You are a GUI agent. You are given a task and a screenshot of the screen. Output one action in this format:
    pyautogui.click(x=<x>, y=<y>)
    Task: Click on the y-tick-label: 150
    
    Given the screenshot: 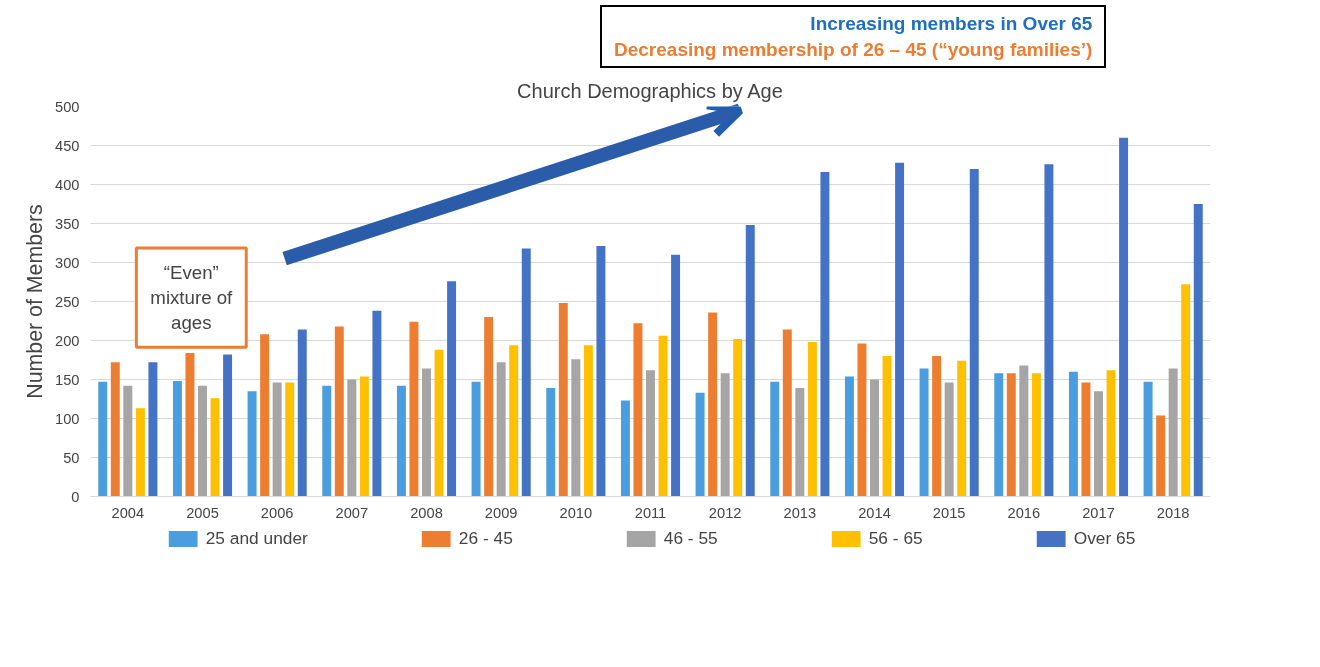 What is the action you would take?
    pyautogui.click(x=67, y=379)
    